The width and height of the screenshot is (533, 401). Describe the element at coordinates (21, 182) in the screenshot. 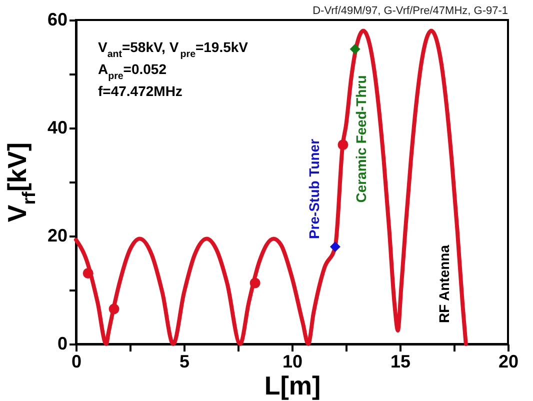

I see `y-axis-title: Vrf[kV]` at that location.